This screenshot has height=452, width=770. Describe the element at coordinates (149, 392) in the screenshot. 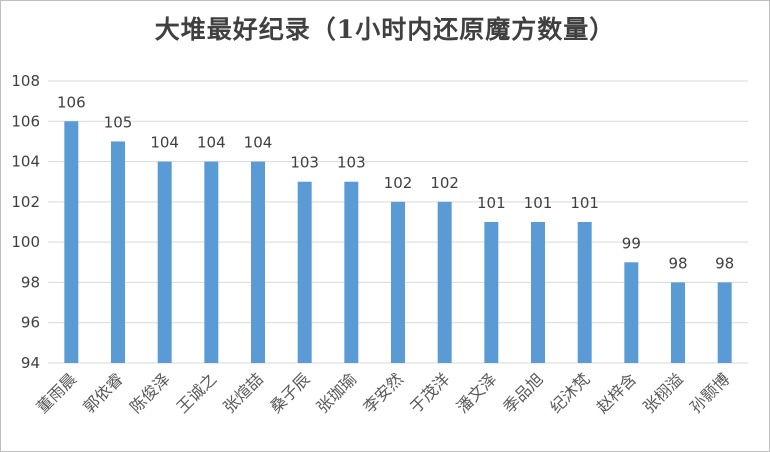

I see `category-label: 陈俊泽` at that location.